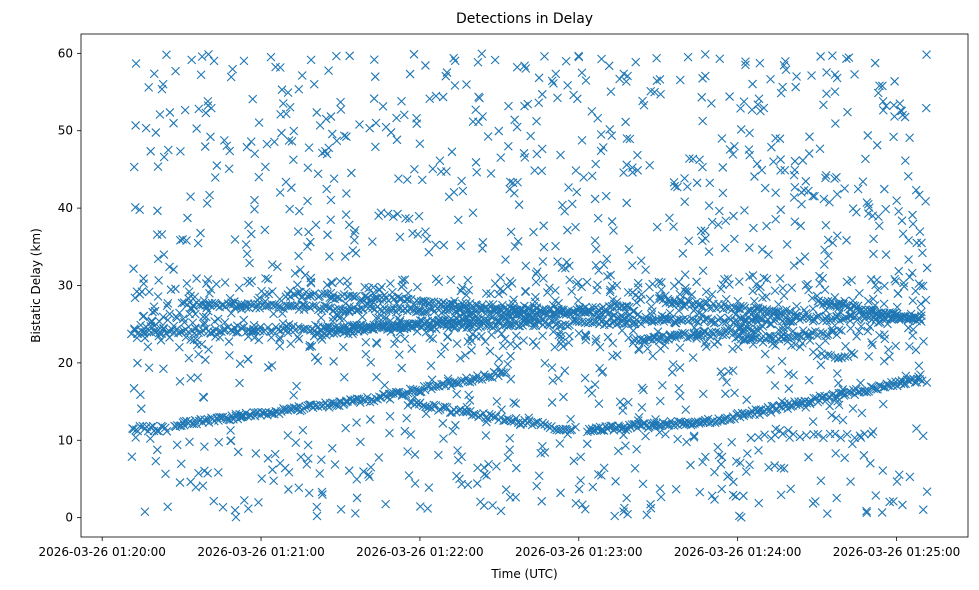  What do you see at coordinates (703, 422) in the screenshot?
I see `data-point-1917` at bounding box center [703, 422].